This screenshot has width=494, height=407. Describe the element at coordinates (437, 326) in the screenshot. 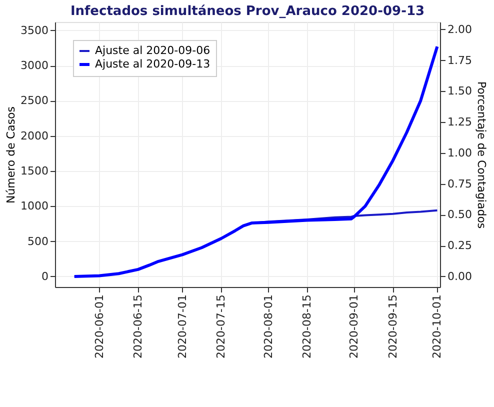

I see `x-tick-label: 2020-10-01` at that location.